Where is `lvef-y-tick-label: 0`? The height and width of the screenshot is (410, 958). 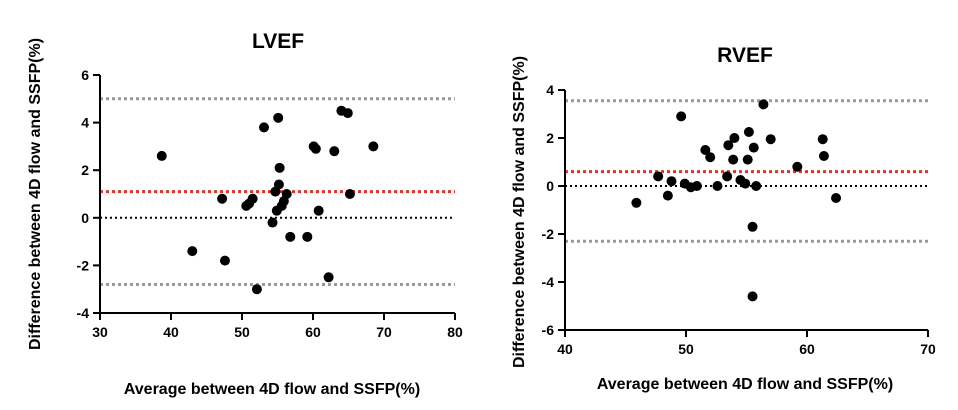
lvef-y-tick-label: 0 is located at coordinates (85, 218).